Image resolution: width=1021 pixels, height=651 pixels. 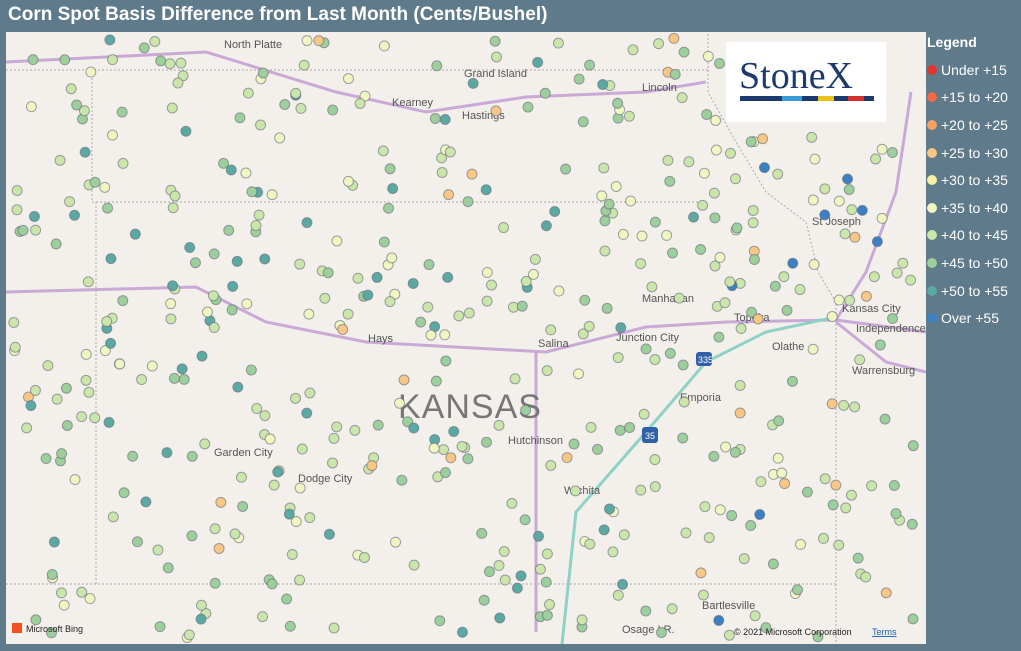 I want to click on legend-item: +25 to +30, so click(x=974, y=153).